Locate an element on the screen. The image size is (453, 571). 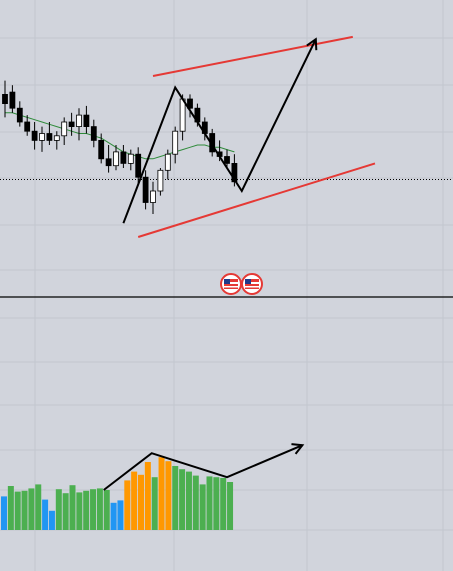
volume-arrow-head is located at coordinates (298, 449).